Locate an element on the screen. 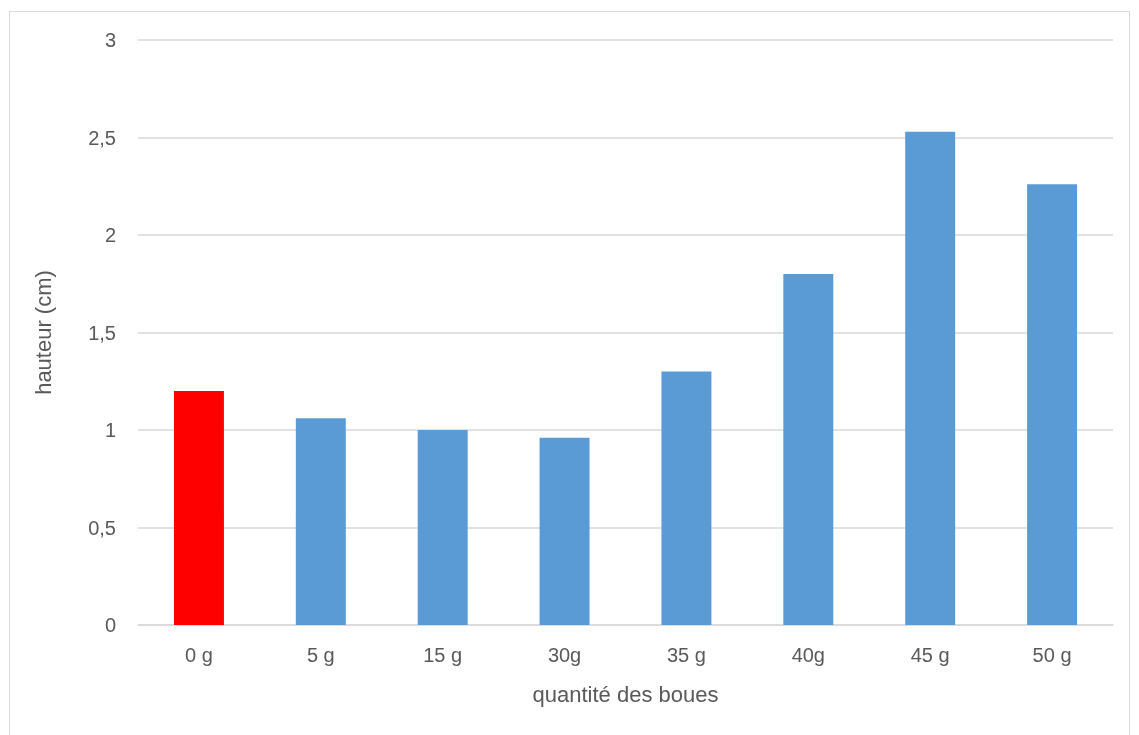 The height and width of the screenshot is (735, 1139). x-tick-label: 5 g is located at coordinates (320, 655).